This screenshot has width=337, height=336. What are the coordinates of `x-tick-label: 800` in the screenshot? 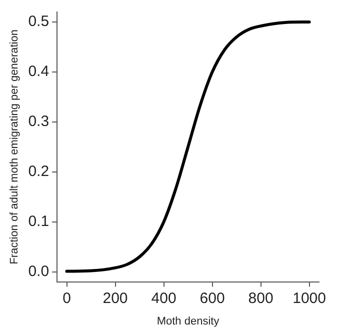 It's located at (261, 298).